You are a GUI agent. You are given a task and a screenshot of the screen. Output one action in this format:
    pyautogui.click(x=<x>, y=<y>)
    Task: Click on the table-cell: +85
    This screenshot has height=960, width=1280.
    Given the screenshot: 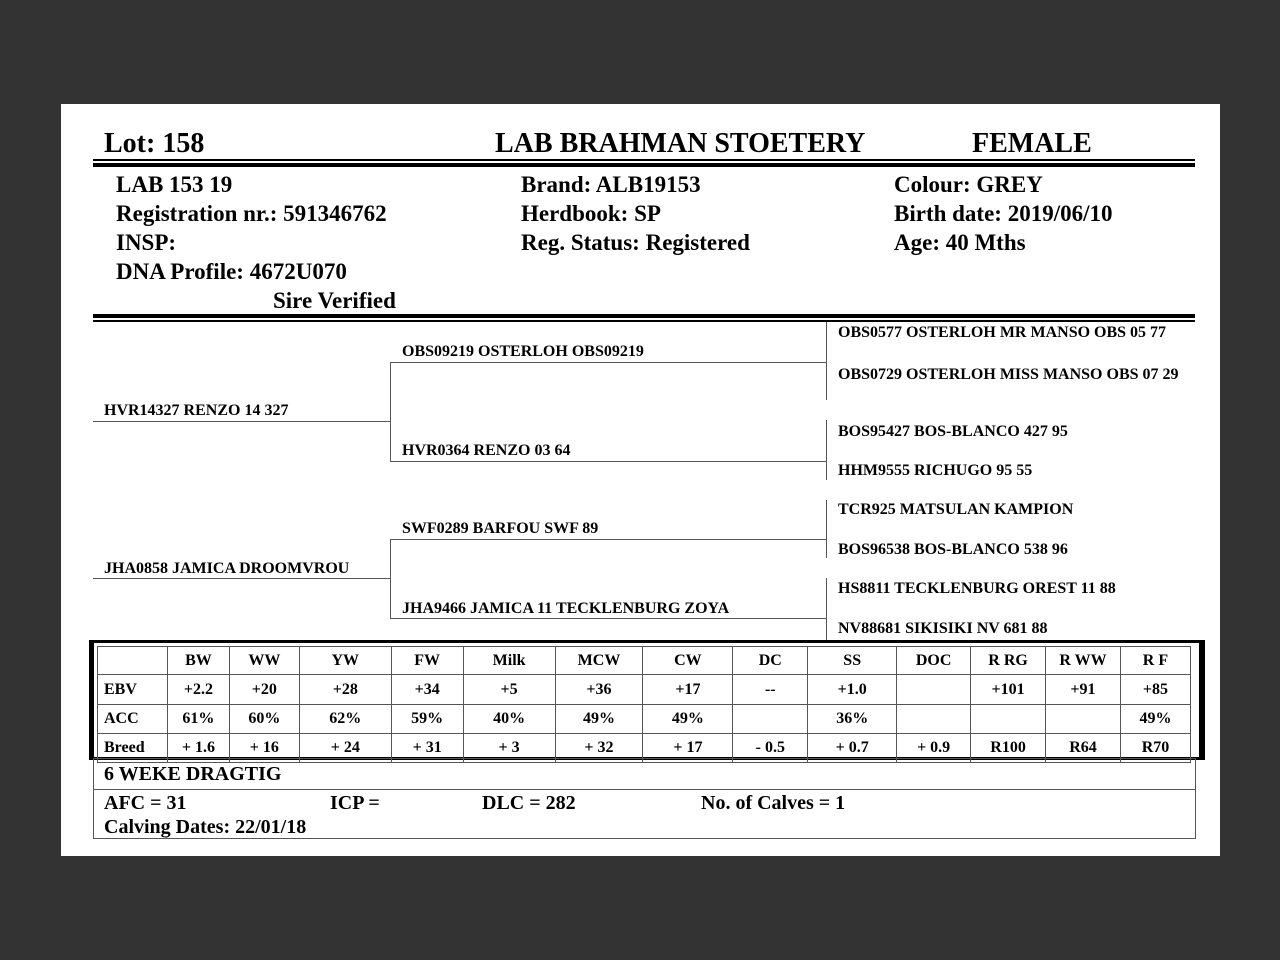 What is the action you would take?
    pyautogui.click(x=1155, y=689)
    